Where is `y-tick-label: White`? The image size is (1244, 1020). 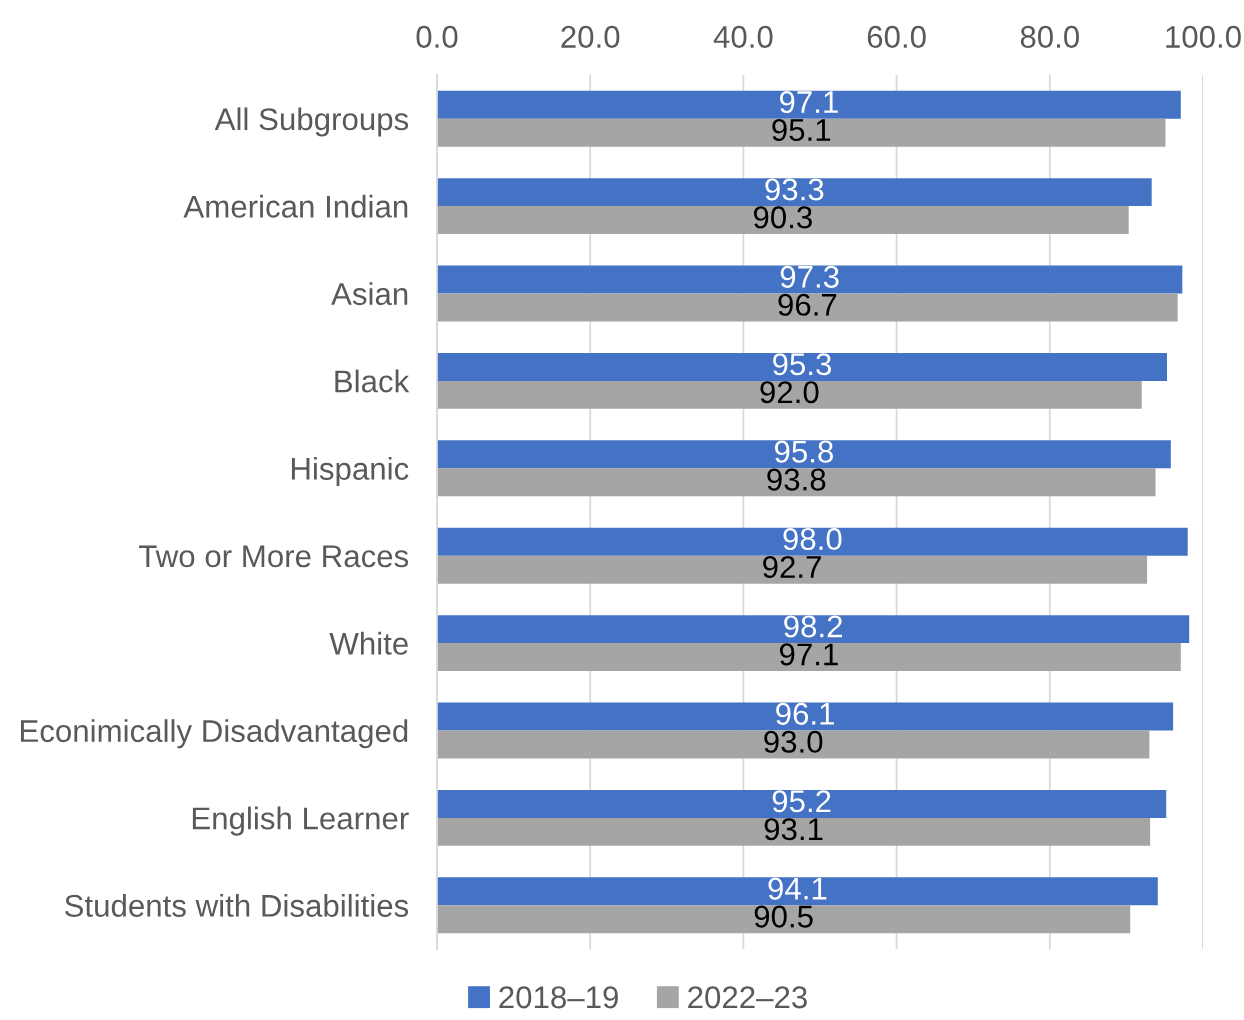
y-tick-label: White is located at coordinates (368, 643).